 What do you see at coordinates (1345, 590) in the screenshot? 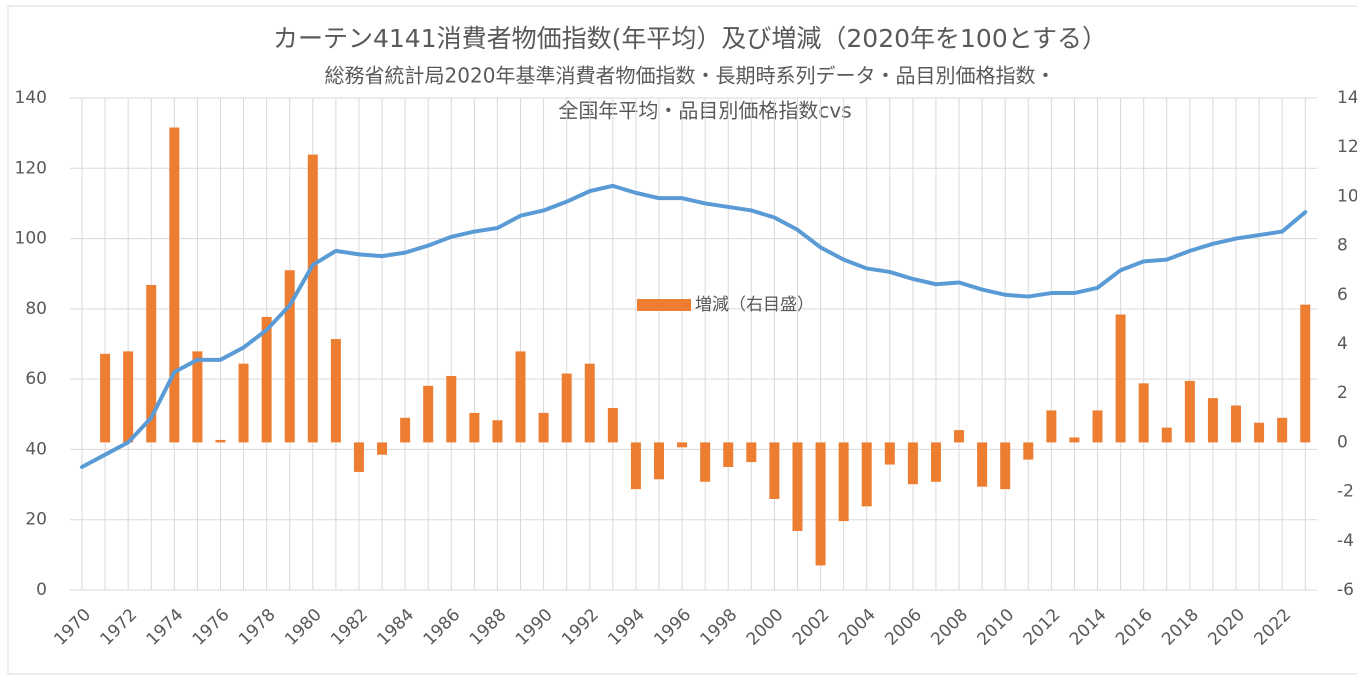
I see `y2-tick-label: -6` at bounding box center [1345, 590].